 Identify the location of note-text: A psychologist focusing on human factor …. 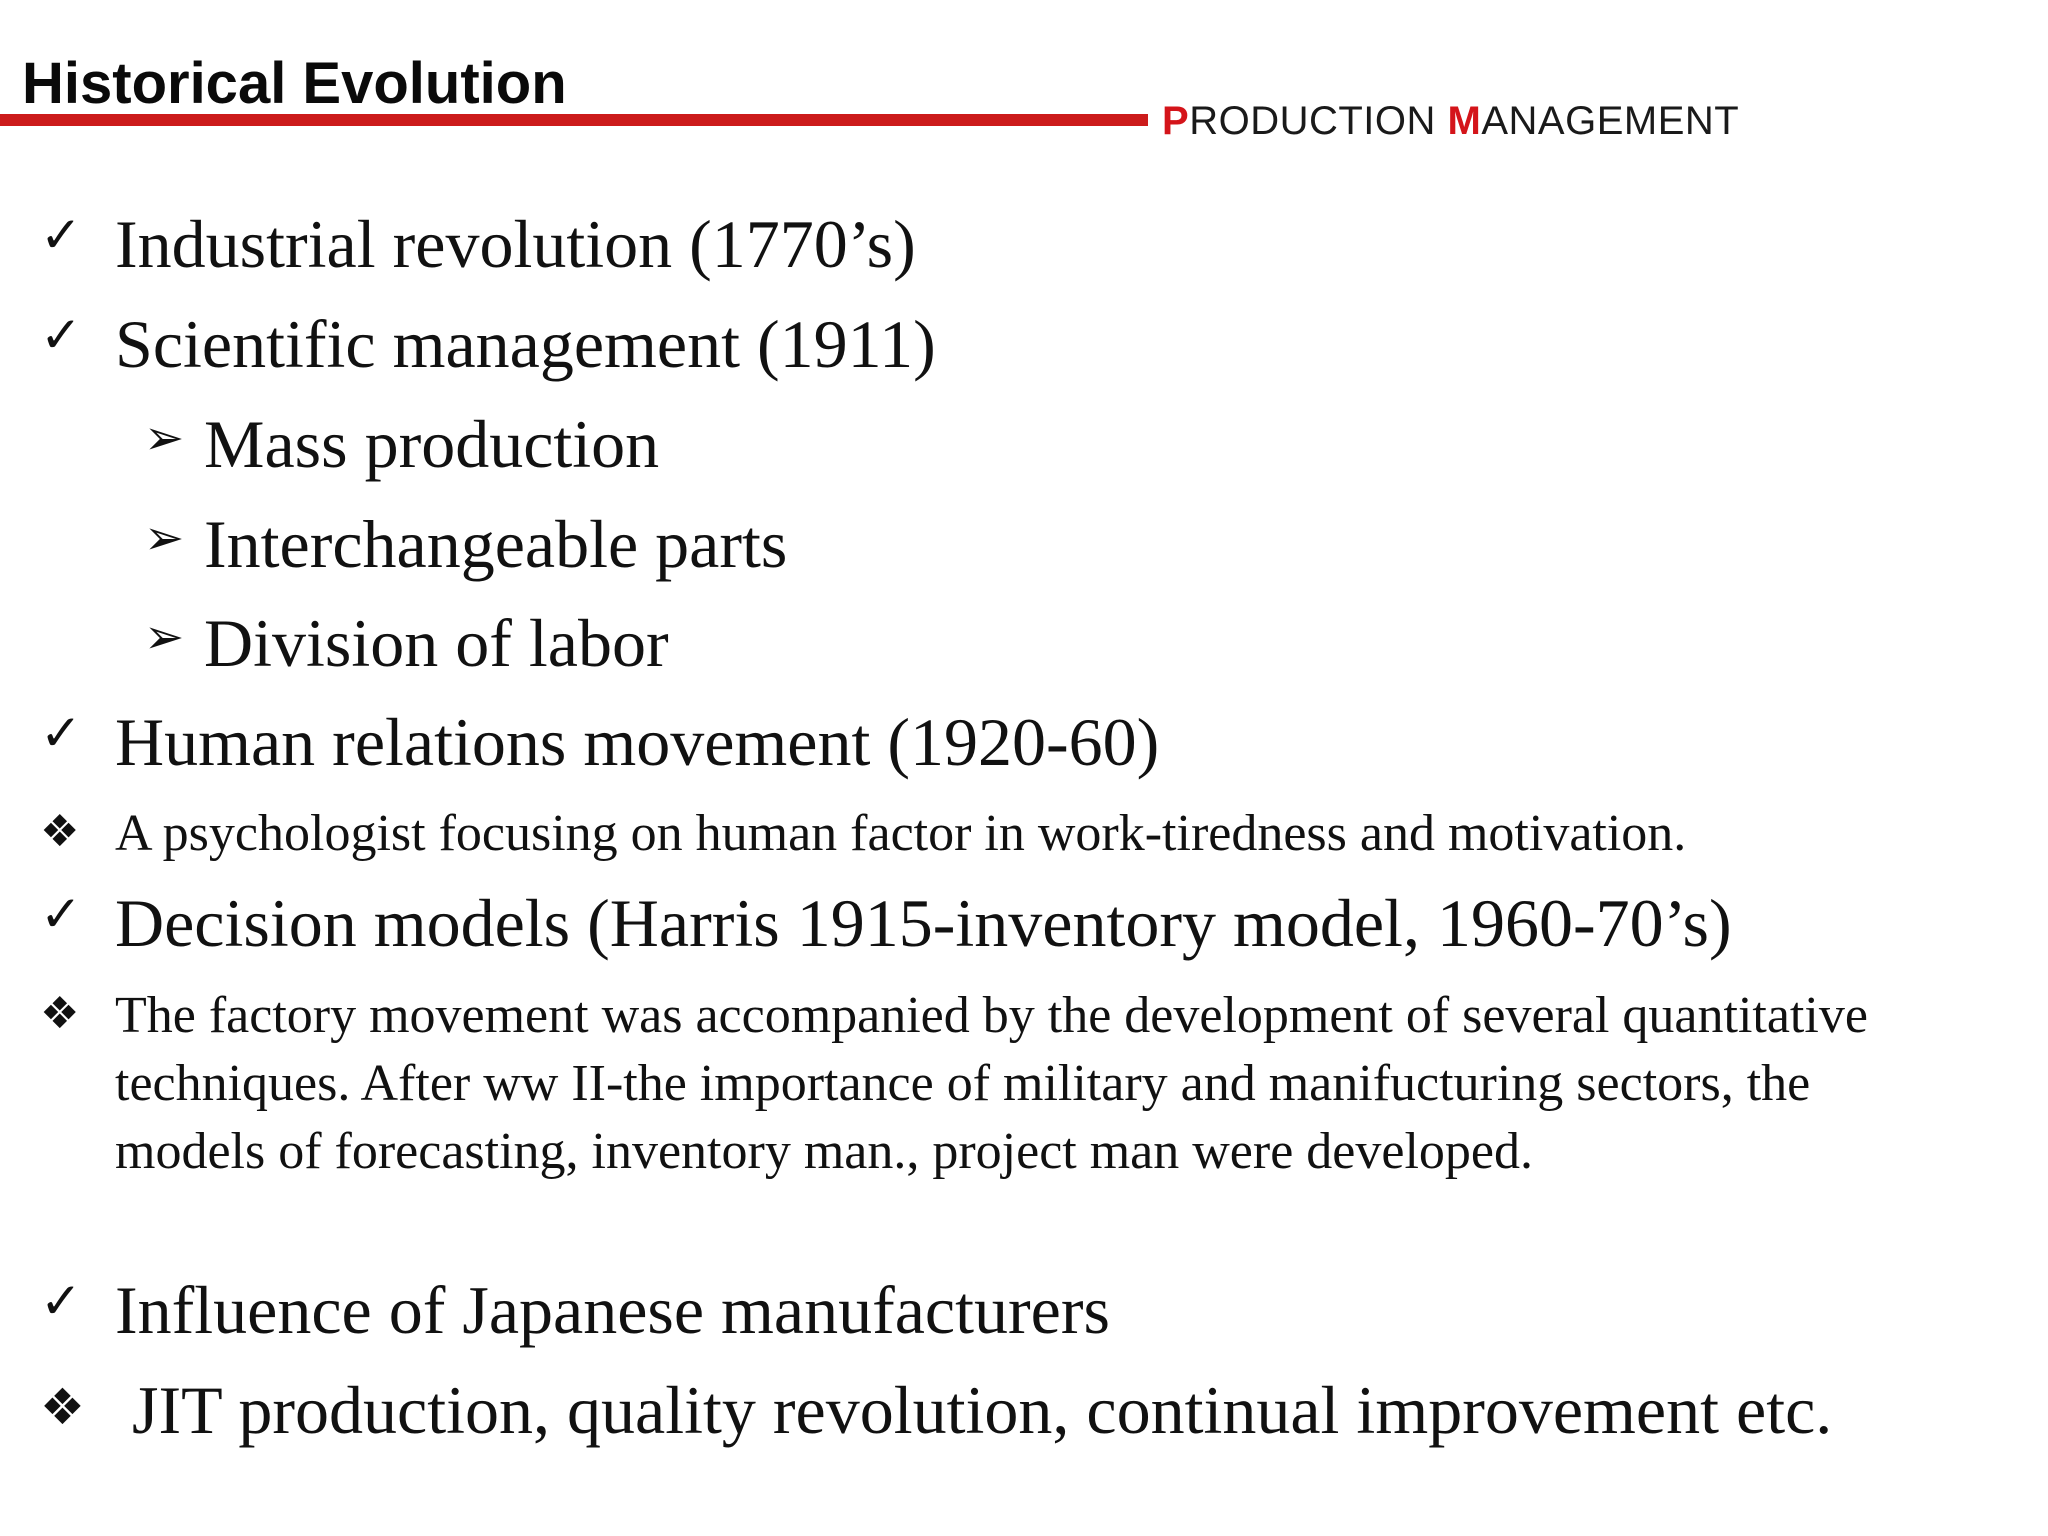
(901, 833).